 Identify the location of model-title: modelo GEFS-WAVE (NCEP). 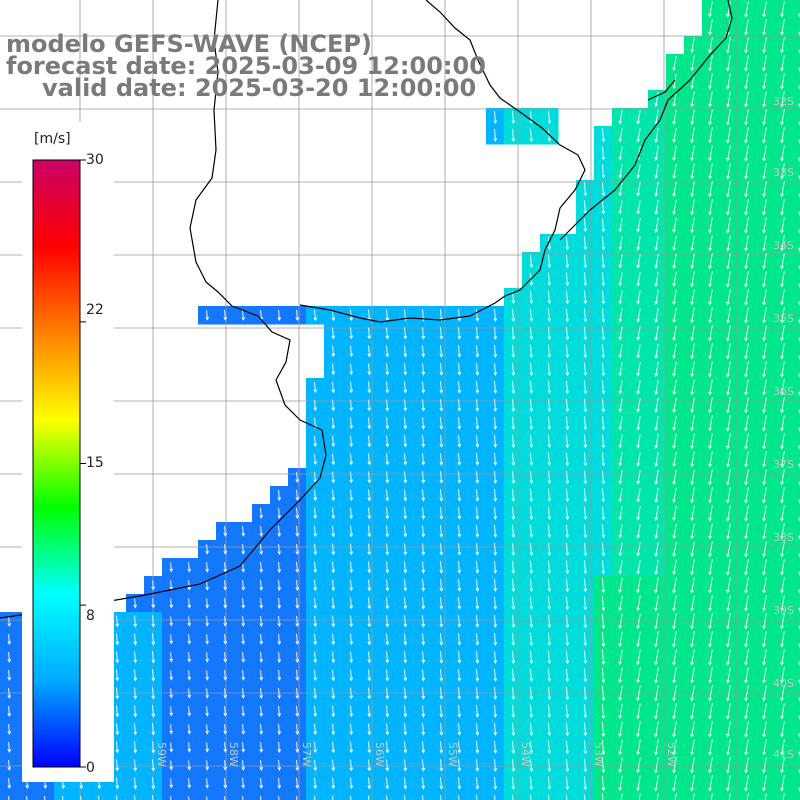
(189, 44).